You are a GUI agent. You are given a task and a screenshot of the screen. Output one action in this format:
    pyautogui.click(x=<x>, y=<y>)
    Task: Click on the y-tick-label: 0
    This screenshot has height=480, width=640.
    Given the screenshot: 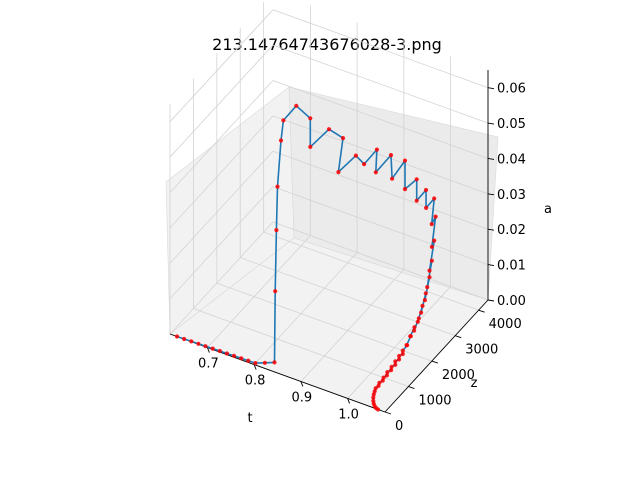 What is the action you would take?
    pyautogui.click(x=399, y=426)
    